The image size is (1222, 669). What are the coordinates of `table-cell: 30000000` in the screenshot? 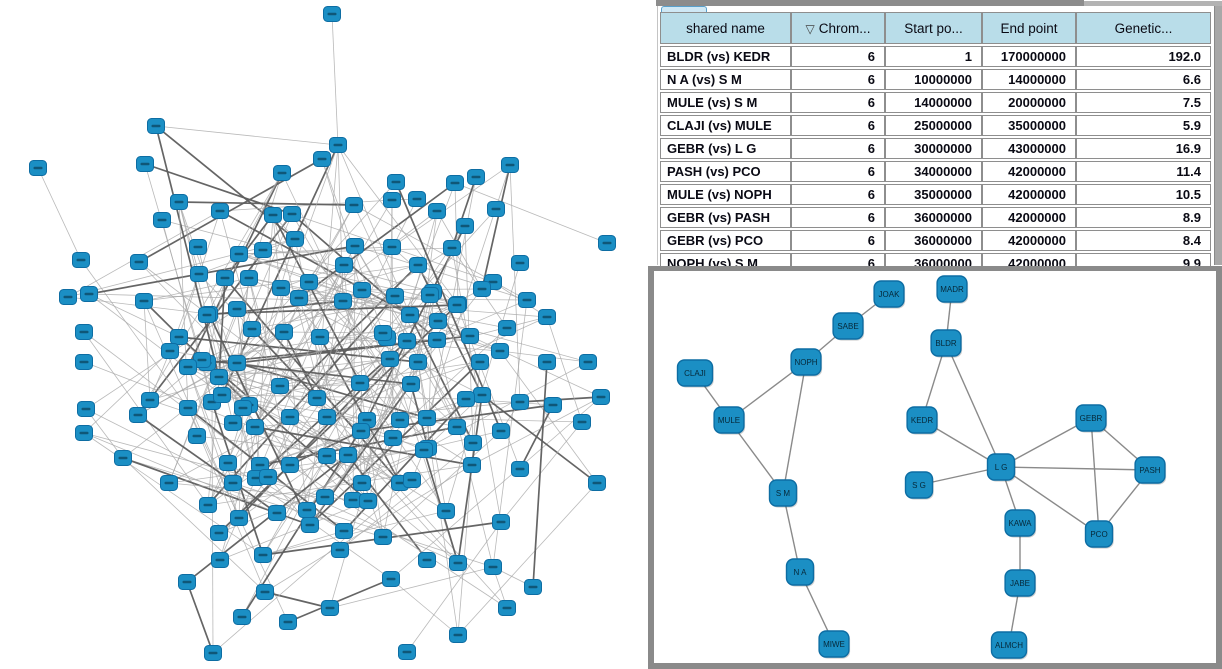 It's located at (933, 148).